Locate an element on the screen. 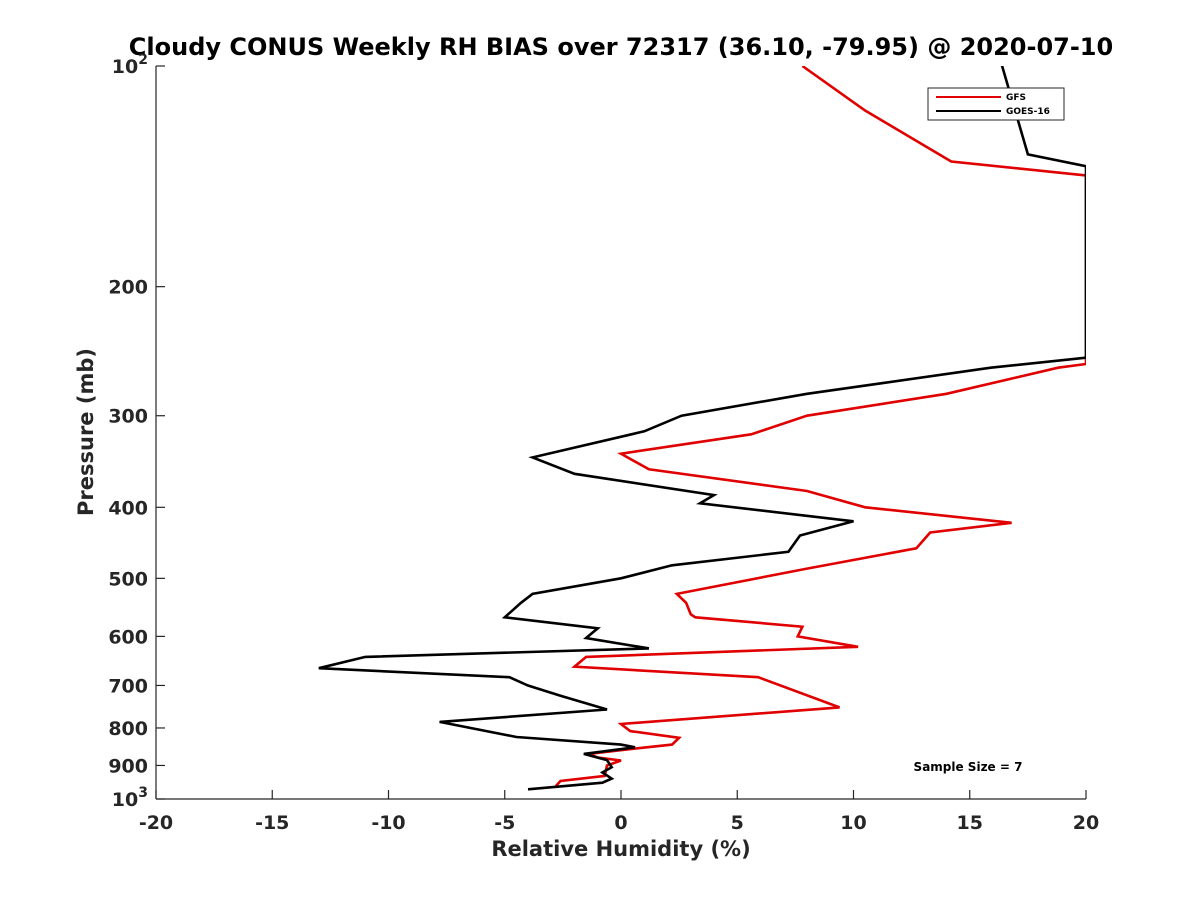  x-tick-label: -20 is located at coordinates (156, 823).